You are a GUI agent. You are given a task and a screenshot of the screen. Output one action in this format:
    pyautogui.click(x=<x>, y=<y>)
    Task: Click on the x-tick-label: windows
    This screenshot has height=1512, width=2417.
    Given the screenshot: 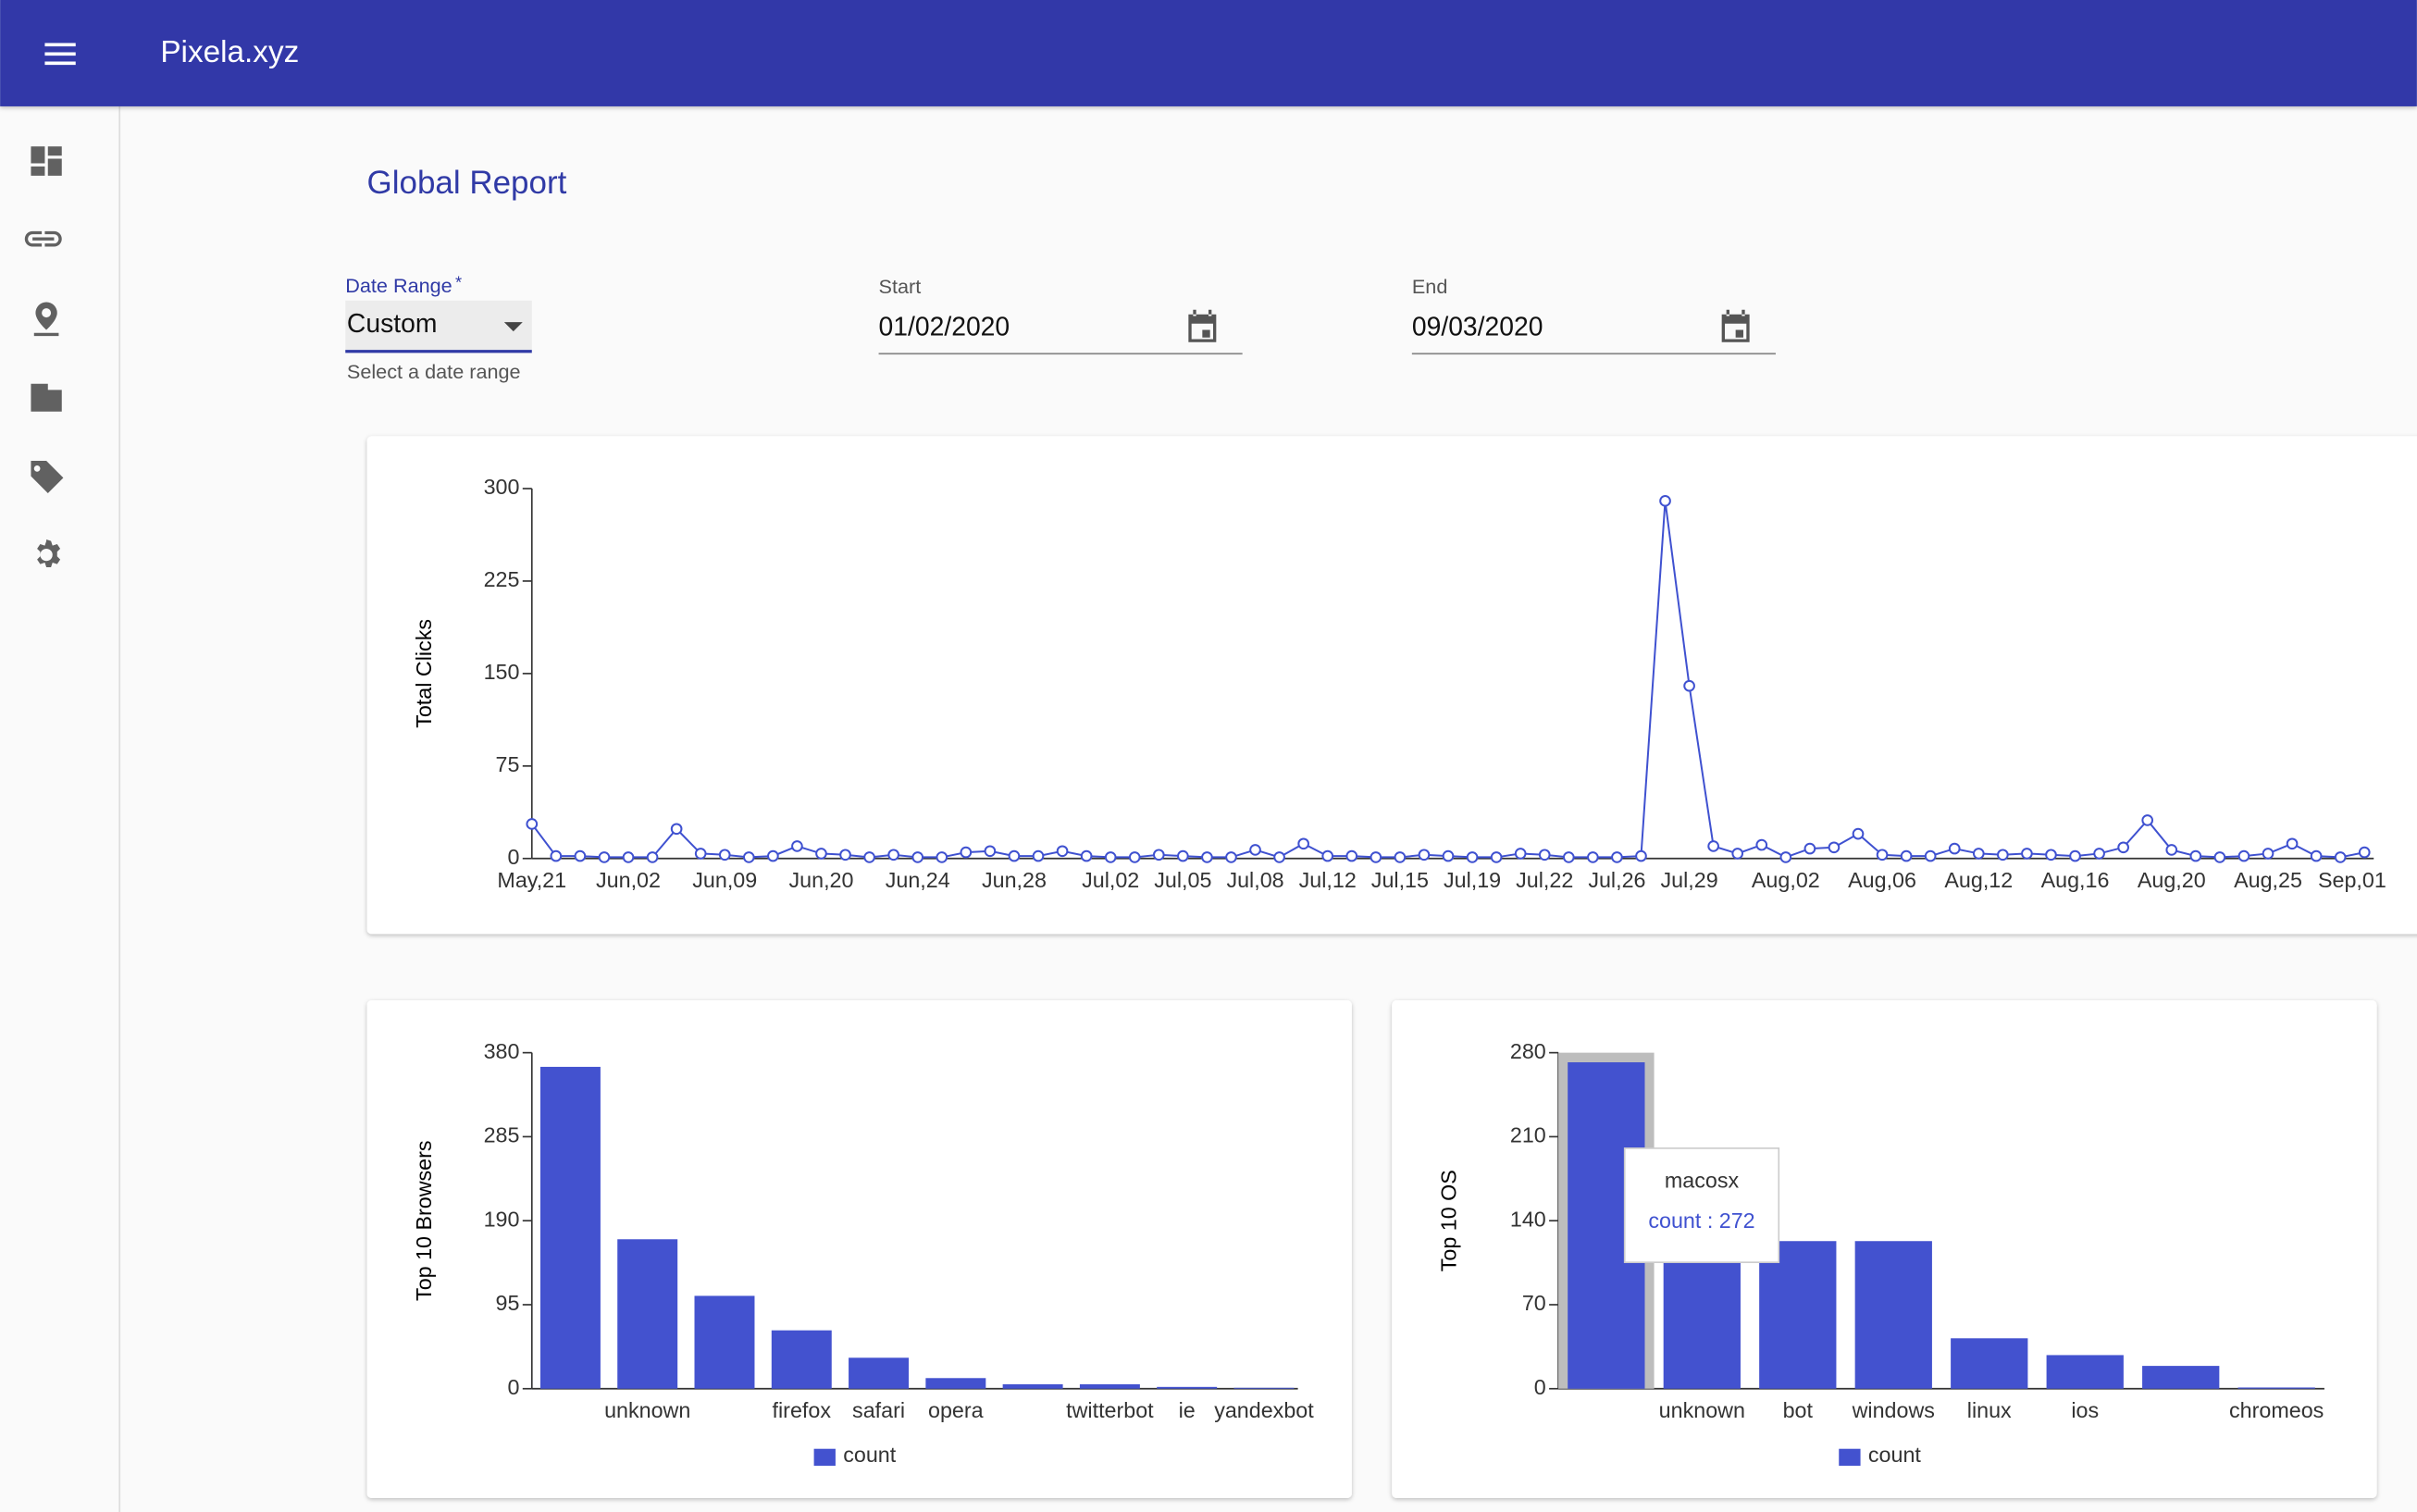 What is the action you would take?
    pyautogui.click(x=1893, y=1410)
    